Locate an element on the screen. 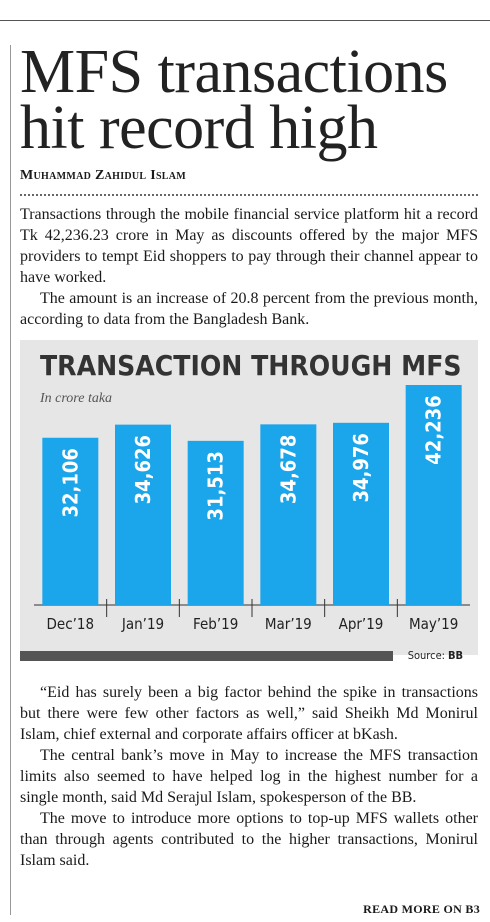  headline-line: MFS transactions is located at coordinates (234, 72).